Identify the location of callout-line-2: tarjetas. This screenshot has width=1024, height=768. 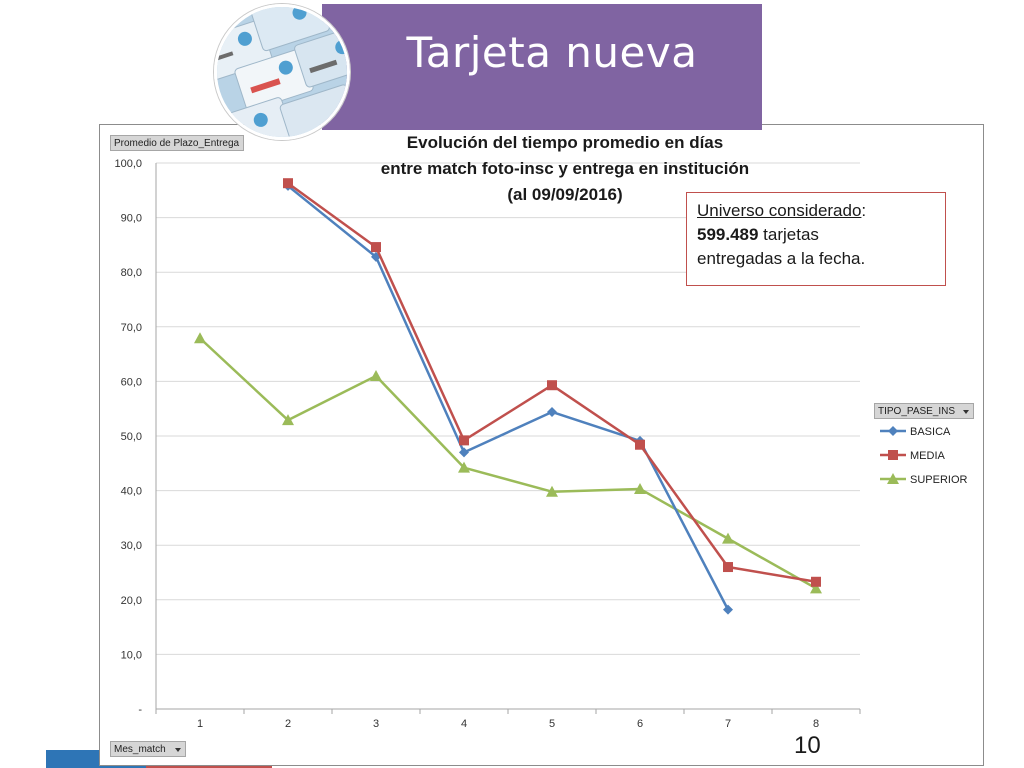
(788, 234).